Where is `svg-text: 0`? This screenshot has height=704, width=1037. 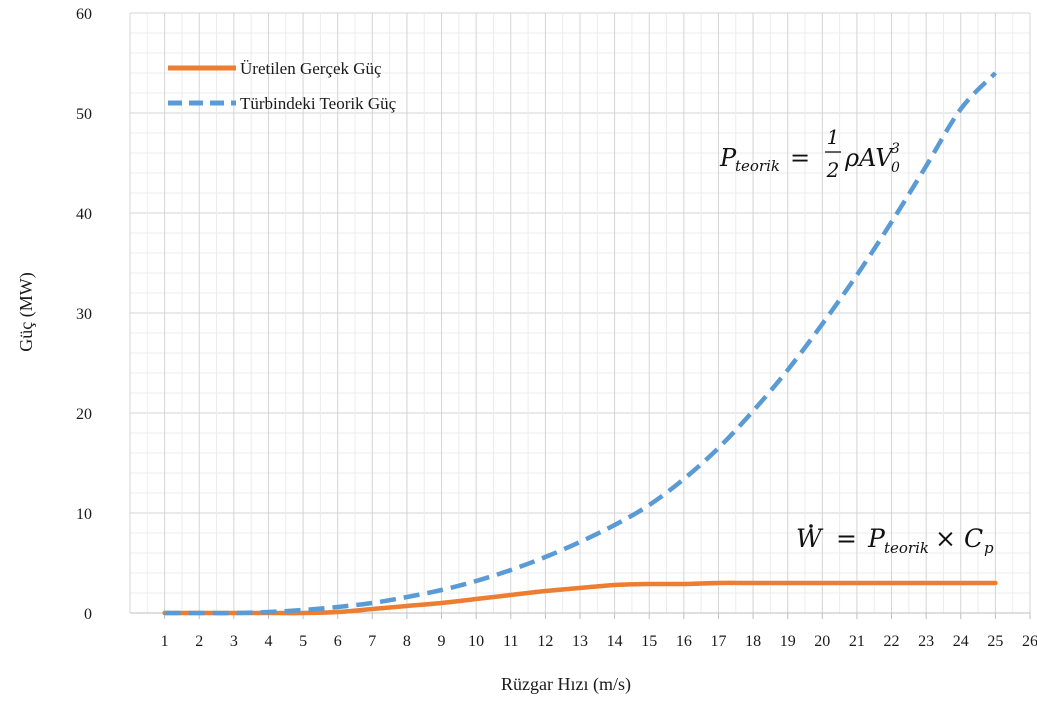 svg-text: 0 is located at coordinates (895, 168).